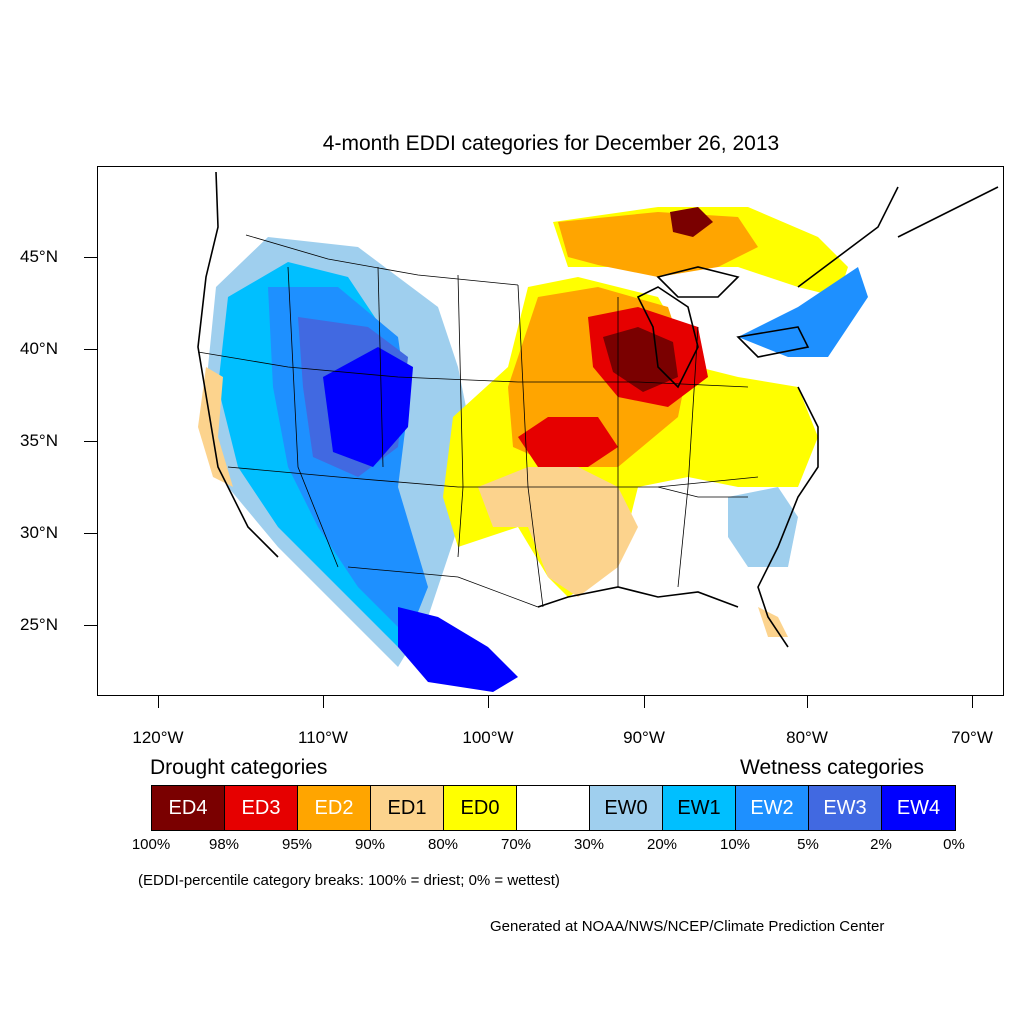 The height and width of the screenshot is (1024, 1024). I want to click on percent-break-label: 100%, so click(151, 844).